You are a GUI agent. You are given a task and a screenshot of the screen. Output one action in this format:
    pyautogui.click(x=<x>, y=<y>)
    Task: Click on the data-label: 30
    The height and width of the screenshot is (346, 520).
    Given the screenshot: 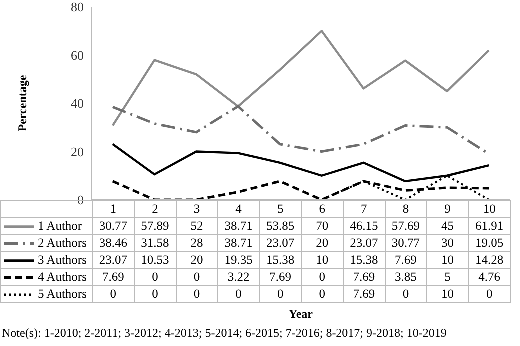 What is the action you would take?
    pyautogui.click(x=447, y=243)
    